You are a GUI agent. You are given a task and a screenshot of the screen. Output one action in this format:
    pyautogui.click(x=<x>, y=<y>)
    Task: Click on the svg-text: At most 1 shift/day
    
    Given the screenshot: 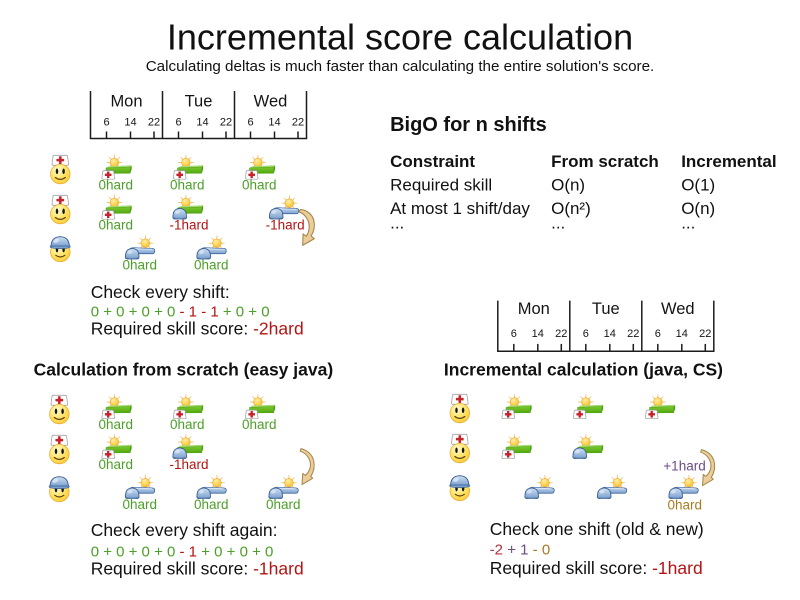 What is the action you would take?
    pyautogui.click(x=460, y=208)
    